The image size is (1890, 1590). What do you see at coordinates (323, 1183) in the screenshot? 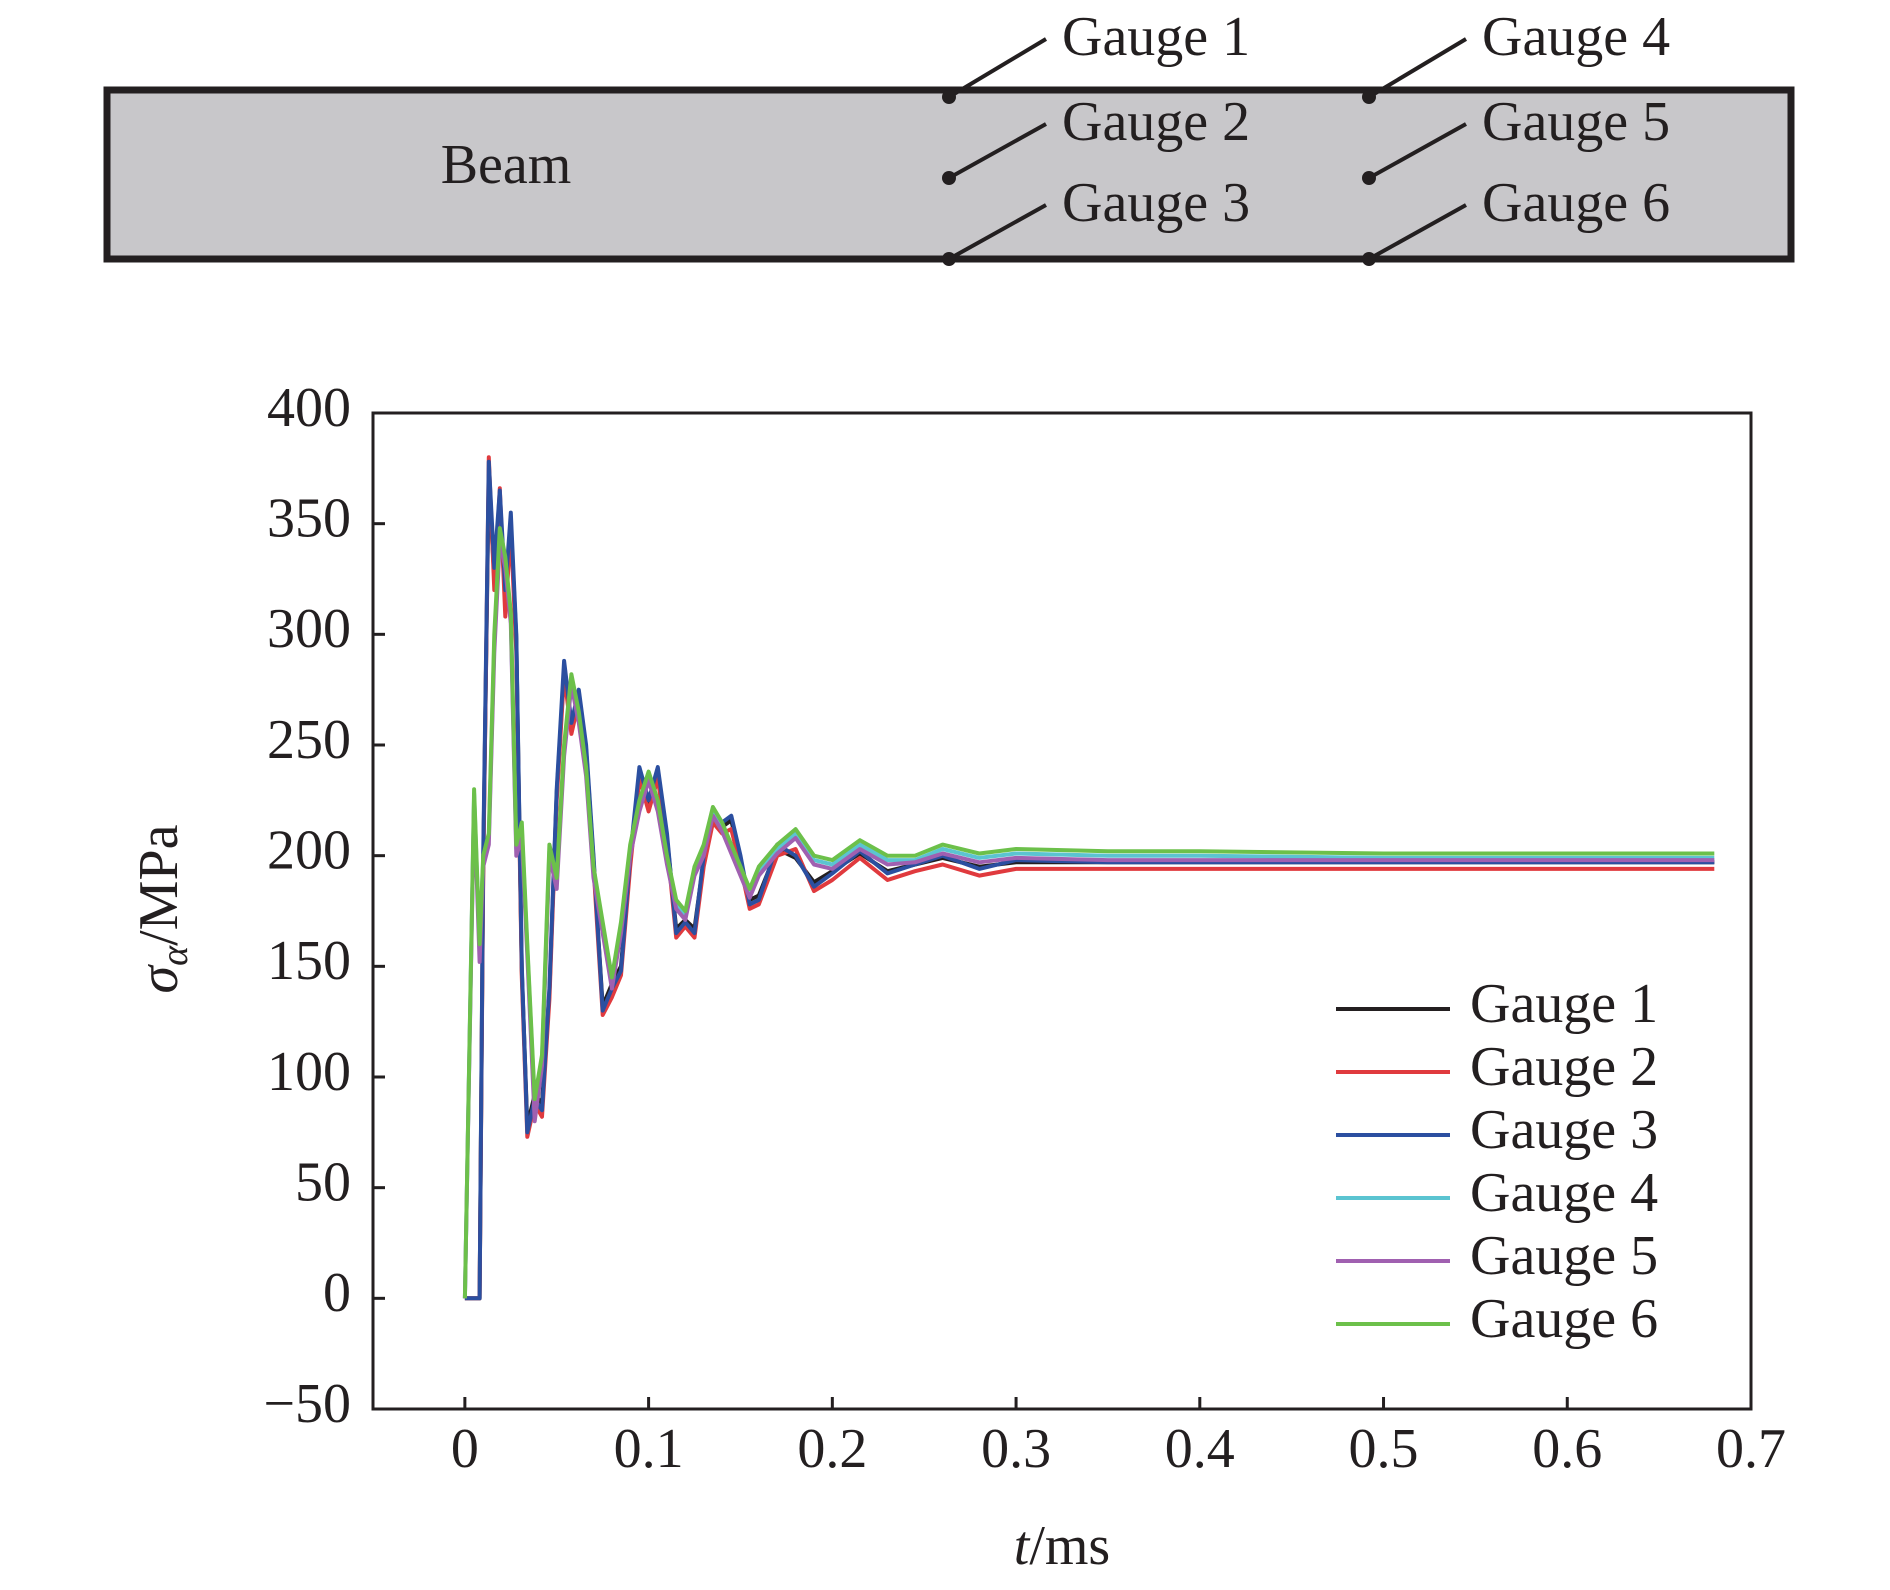
I see `y-tick-label: 50` at bounding box center [323, 1183].